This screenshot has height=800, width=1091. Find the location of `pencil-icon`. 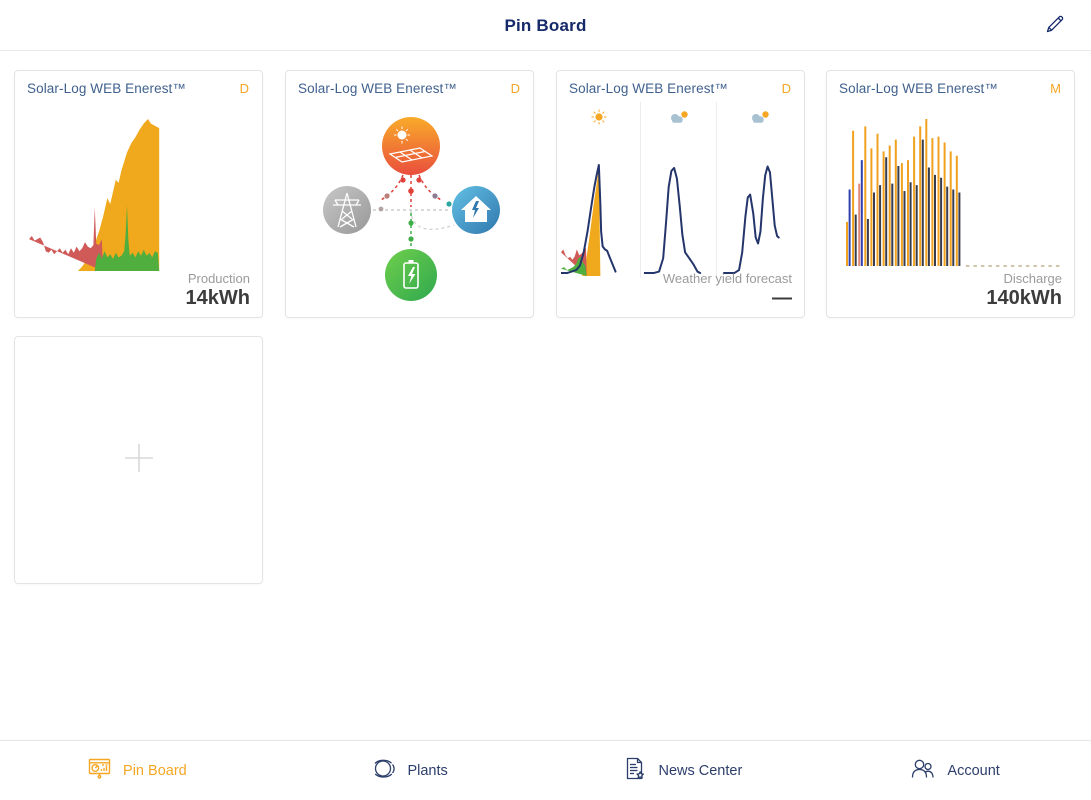

pencil-icon is located at coordinates (1055, 26).